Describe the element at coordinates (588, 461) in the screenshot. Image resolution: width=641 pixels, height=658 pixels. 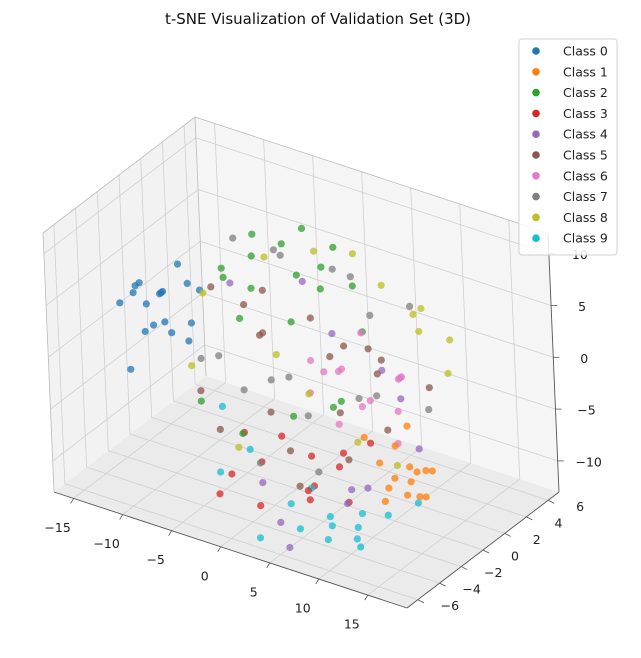
I see `z-tick-label: −10` at that location.